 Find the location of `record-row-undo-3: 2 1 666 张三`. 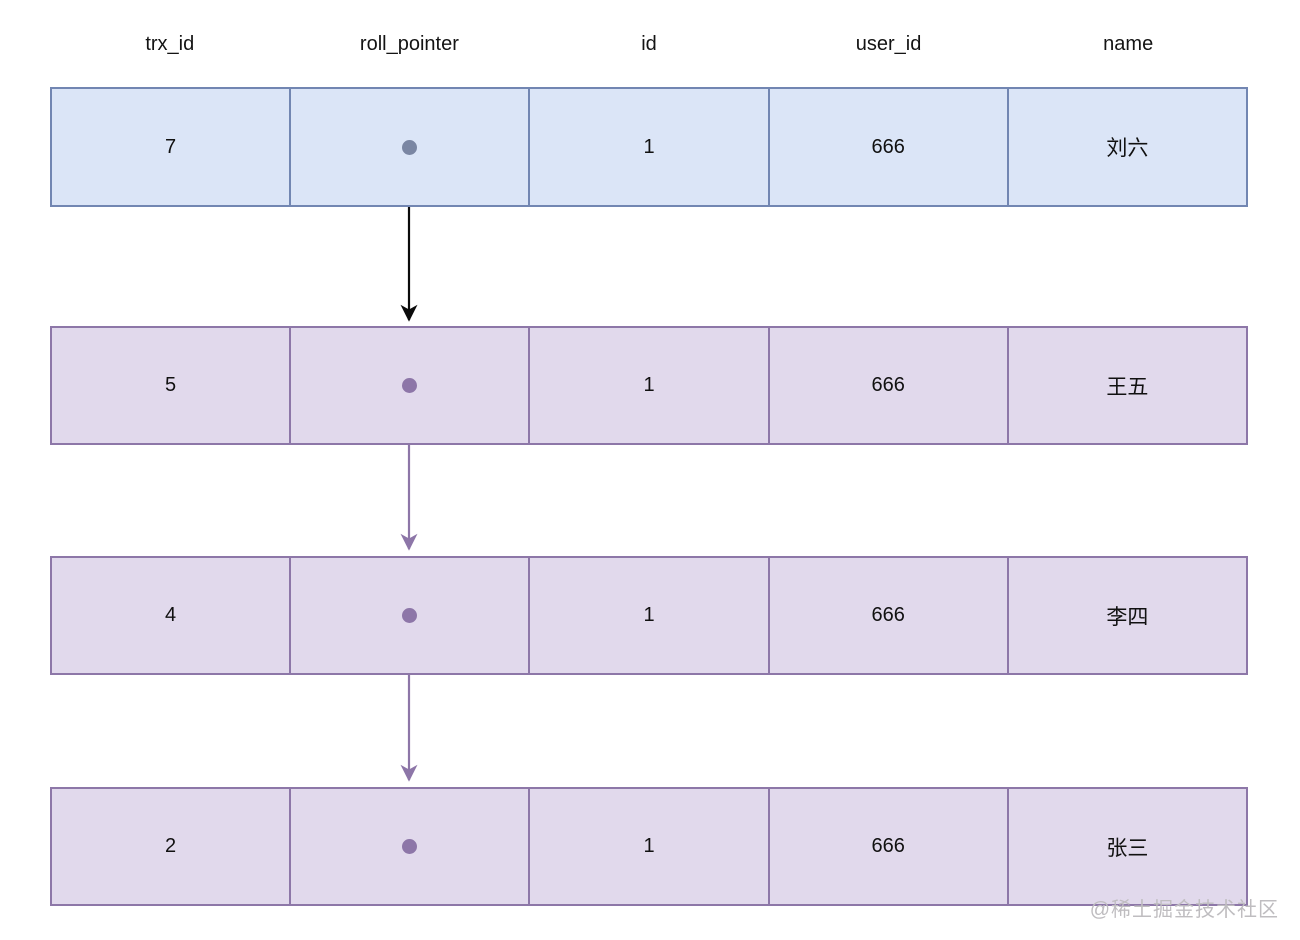

record-row-undo-3: 2 1 666 张三 is located at coordinates (649, 846).